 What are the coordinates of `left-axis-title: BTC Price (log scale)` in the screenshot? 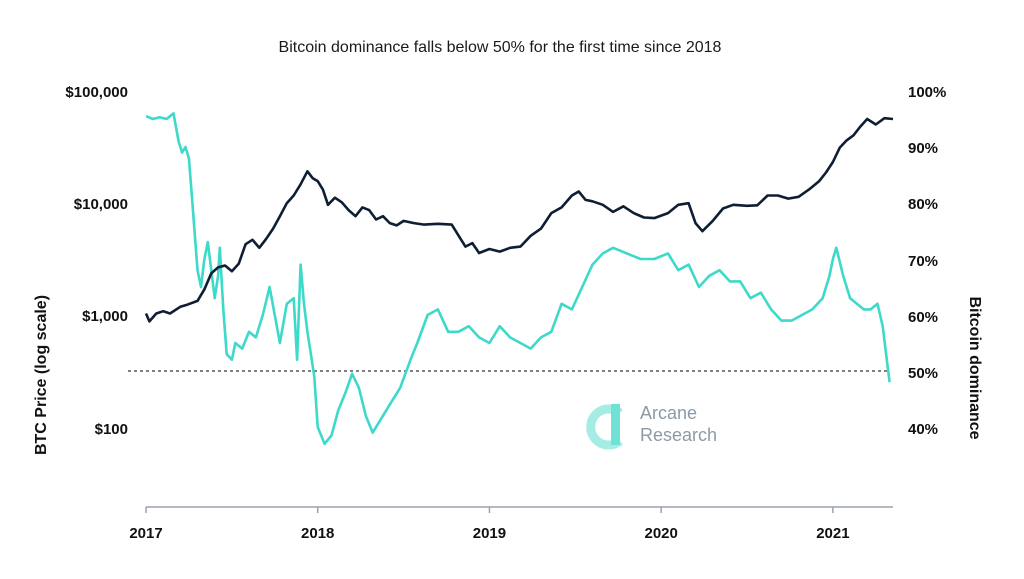 It's located at (41, 375).